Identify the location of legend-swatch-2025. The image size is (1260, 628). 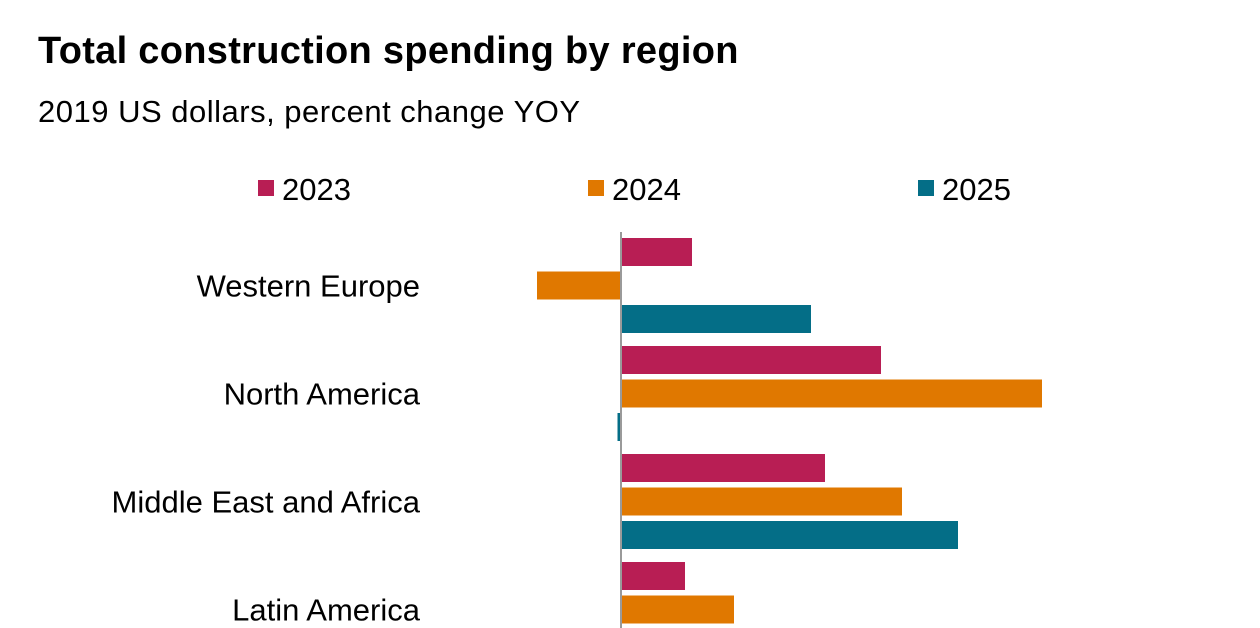
(926, 188).